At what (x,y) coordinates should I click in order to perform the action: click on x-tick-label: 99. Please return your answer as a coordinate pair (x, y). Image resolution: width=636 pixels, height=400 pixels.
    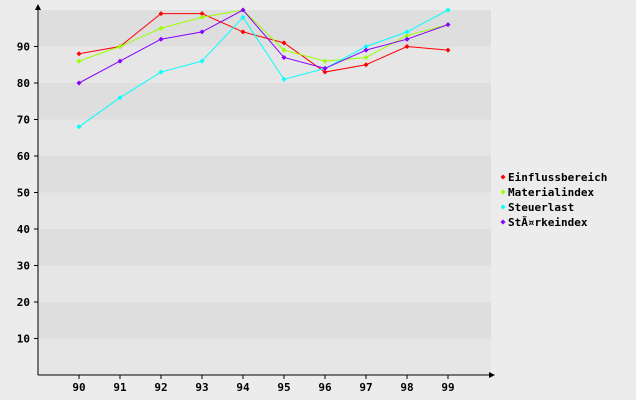
    Looking at the image, I should click on (447, 387).